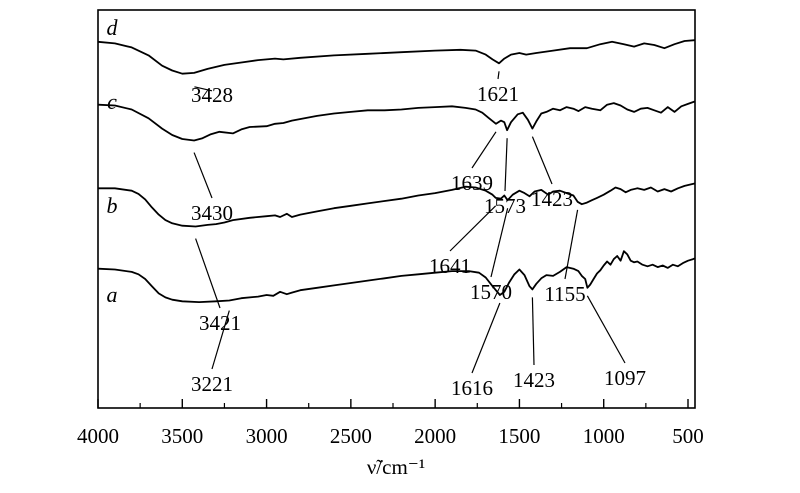 The height and width of the screenshot is (493, 800). I want to click on x-axis-ticks, so click(393, 403).